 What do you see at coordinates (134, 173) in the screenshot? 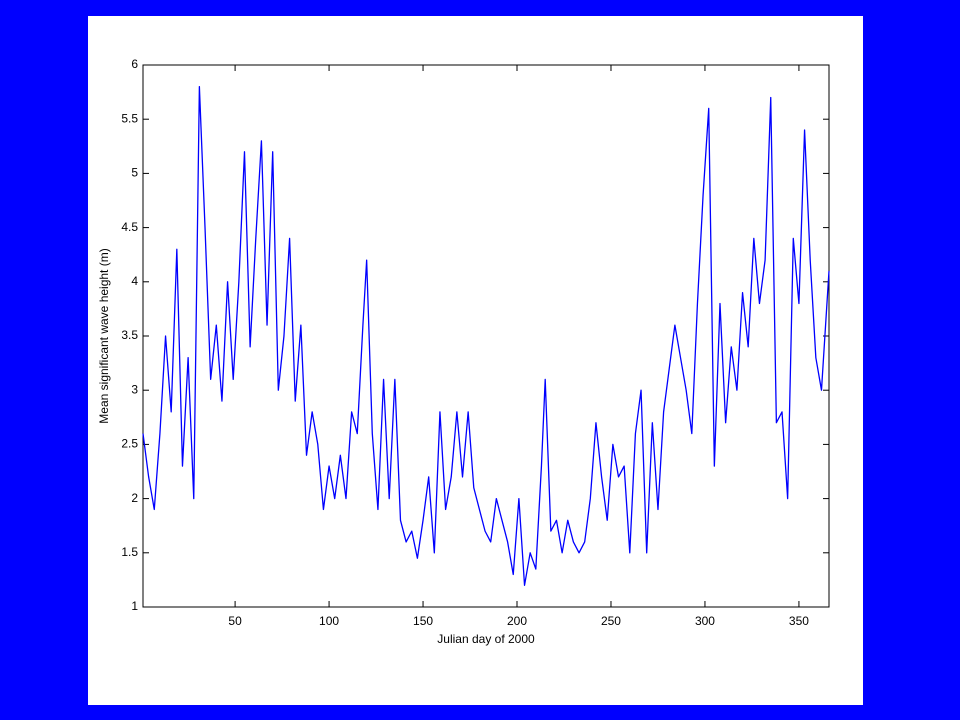
I see `y-tick-label: 5` at bounding box center [134, 173].